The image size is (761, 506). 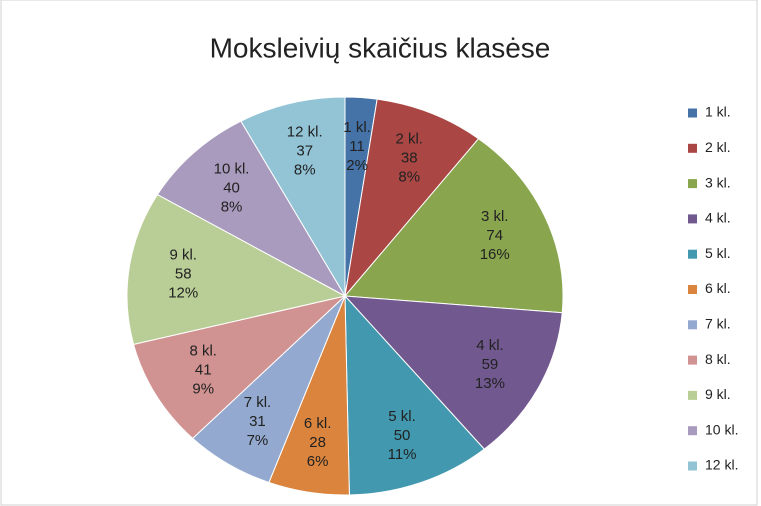 I want to click on legend-label: 4 kl., so click(x=718, y=218).